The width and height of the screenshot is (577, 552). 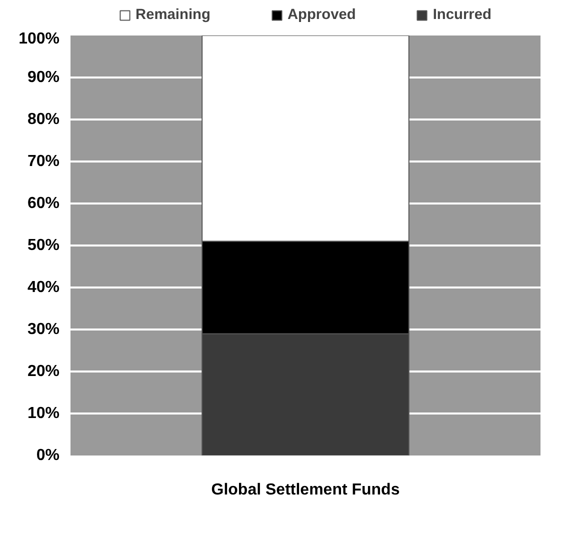 I want to click on y-tick-label: 100%, so click(x=39, y=39).